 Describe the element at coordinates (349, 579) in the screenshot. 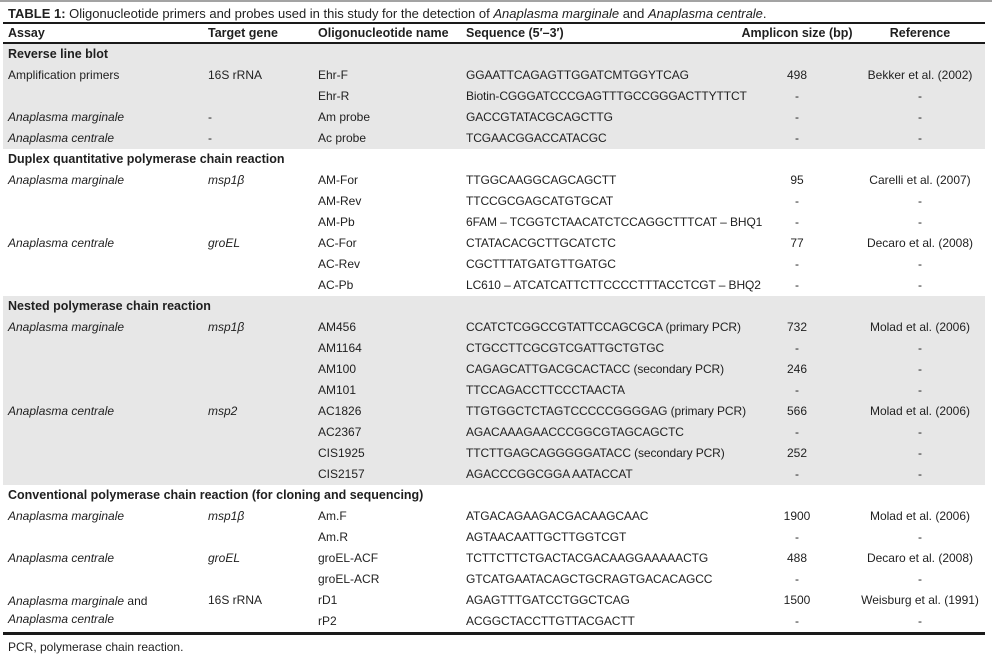

I see `cell-oligo-name: groEL-ACR` at that location.